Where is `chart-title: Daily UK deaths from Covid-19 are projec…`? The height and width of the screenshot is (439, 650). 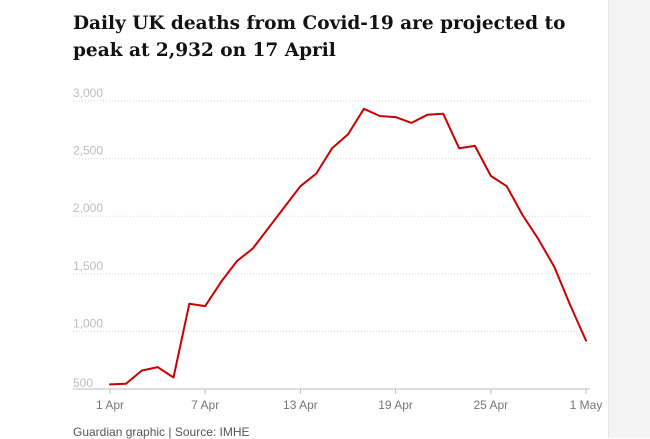 chart-title: Daily UK deaths from Covid-19 are projec… is located at coordinates (319, 37).